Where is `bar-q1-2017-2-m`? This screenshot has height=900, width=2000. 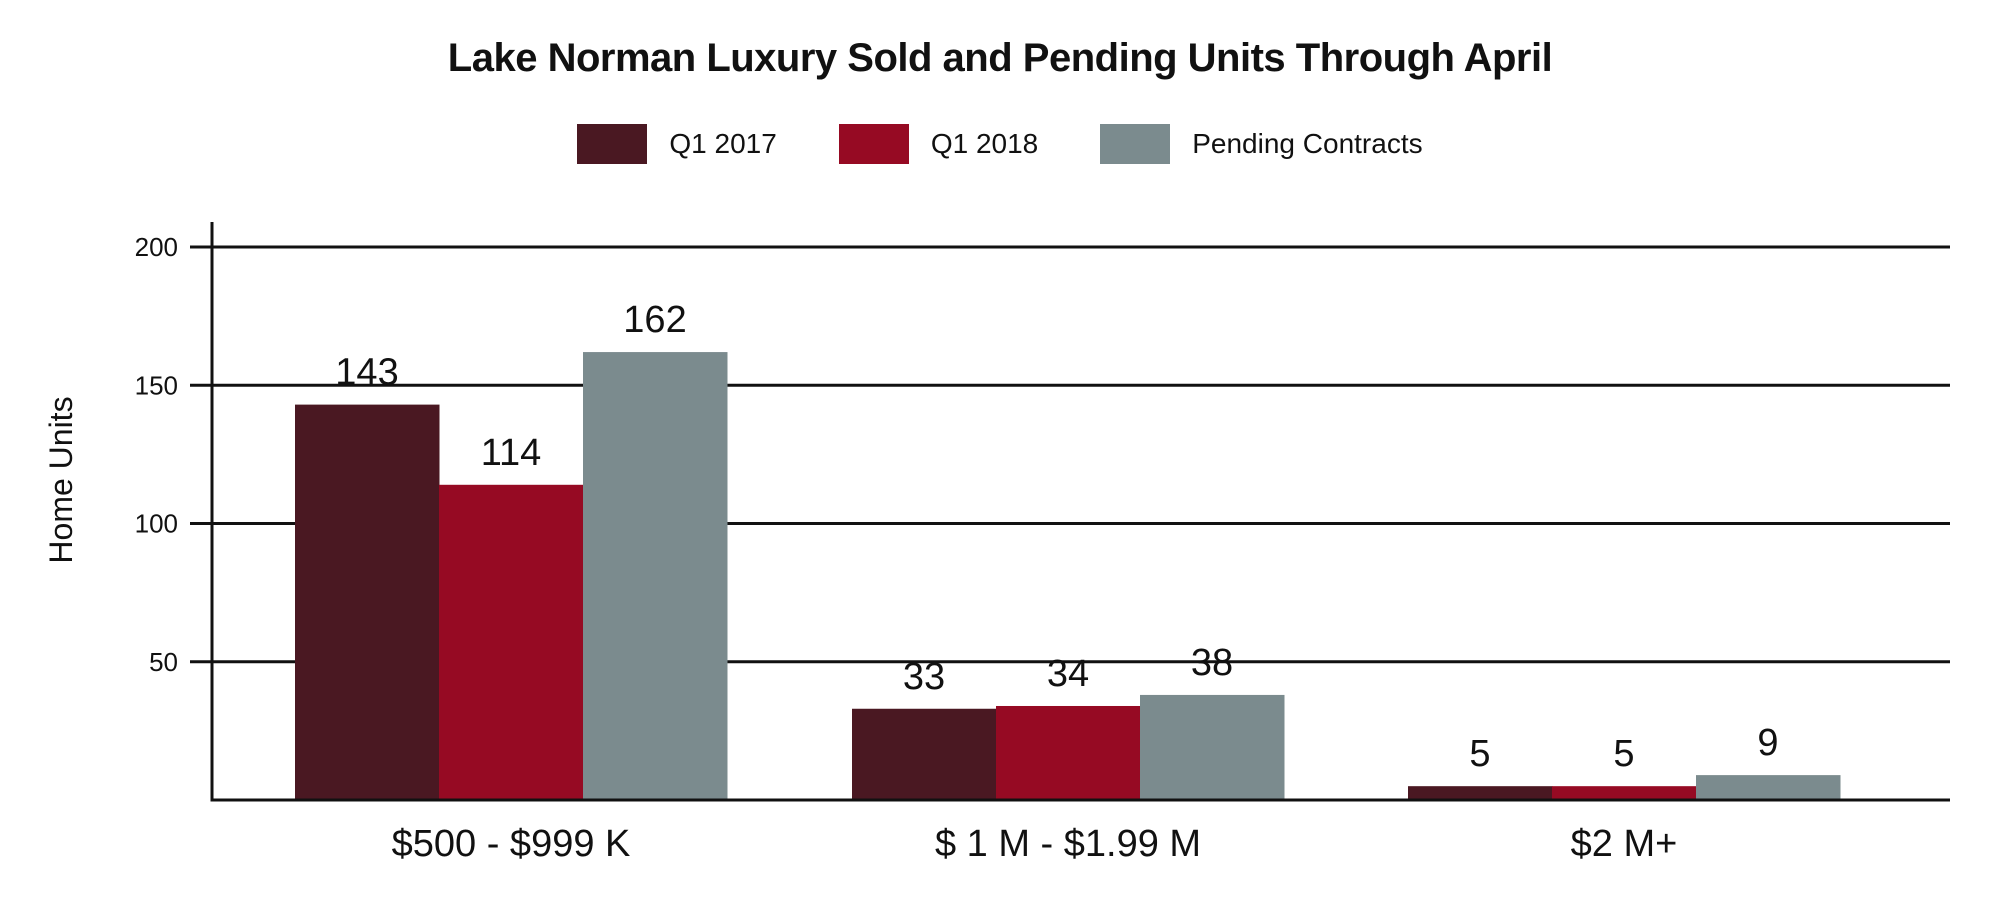
bar-q1-2017-2-m is located at coordinates (1480, 793).